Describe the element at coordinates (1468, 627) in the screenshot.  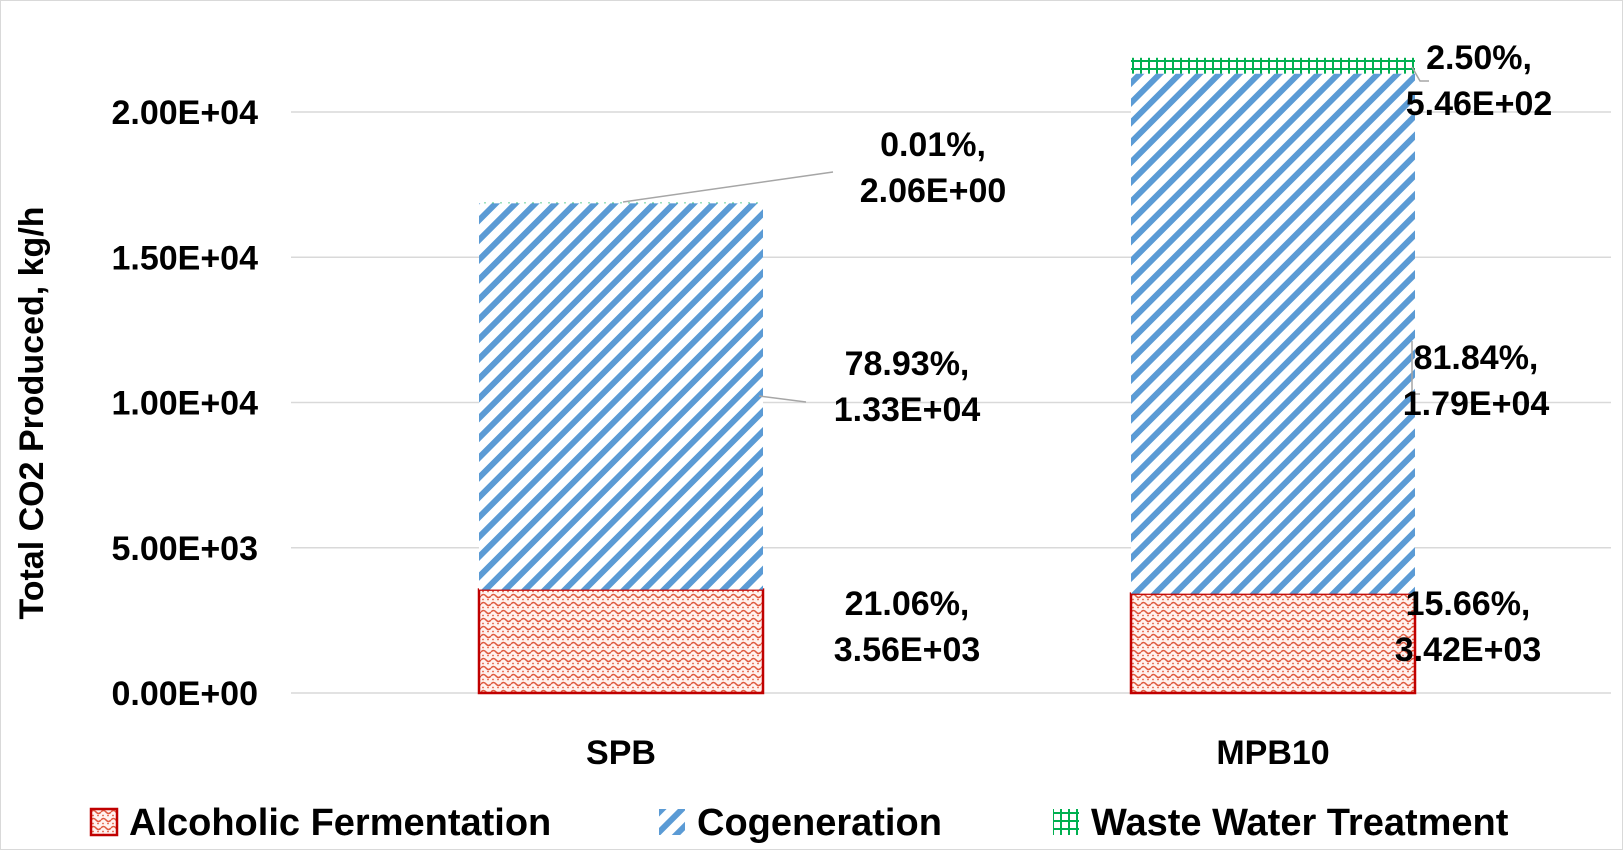
I see `data-label: 15.66%, 3.42E+03` at that location.